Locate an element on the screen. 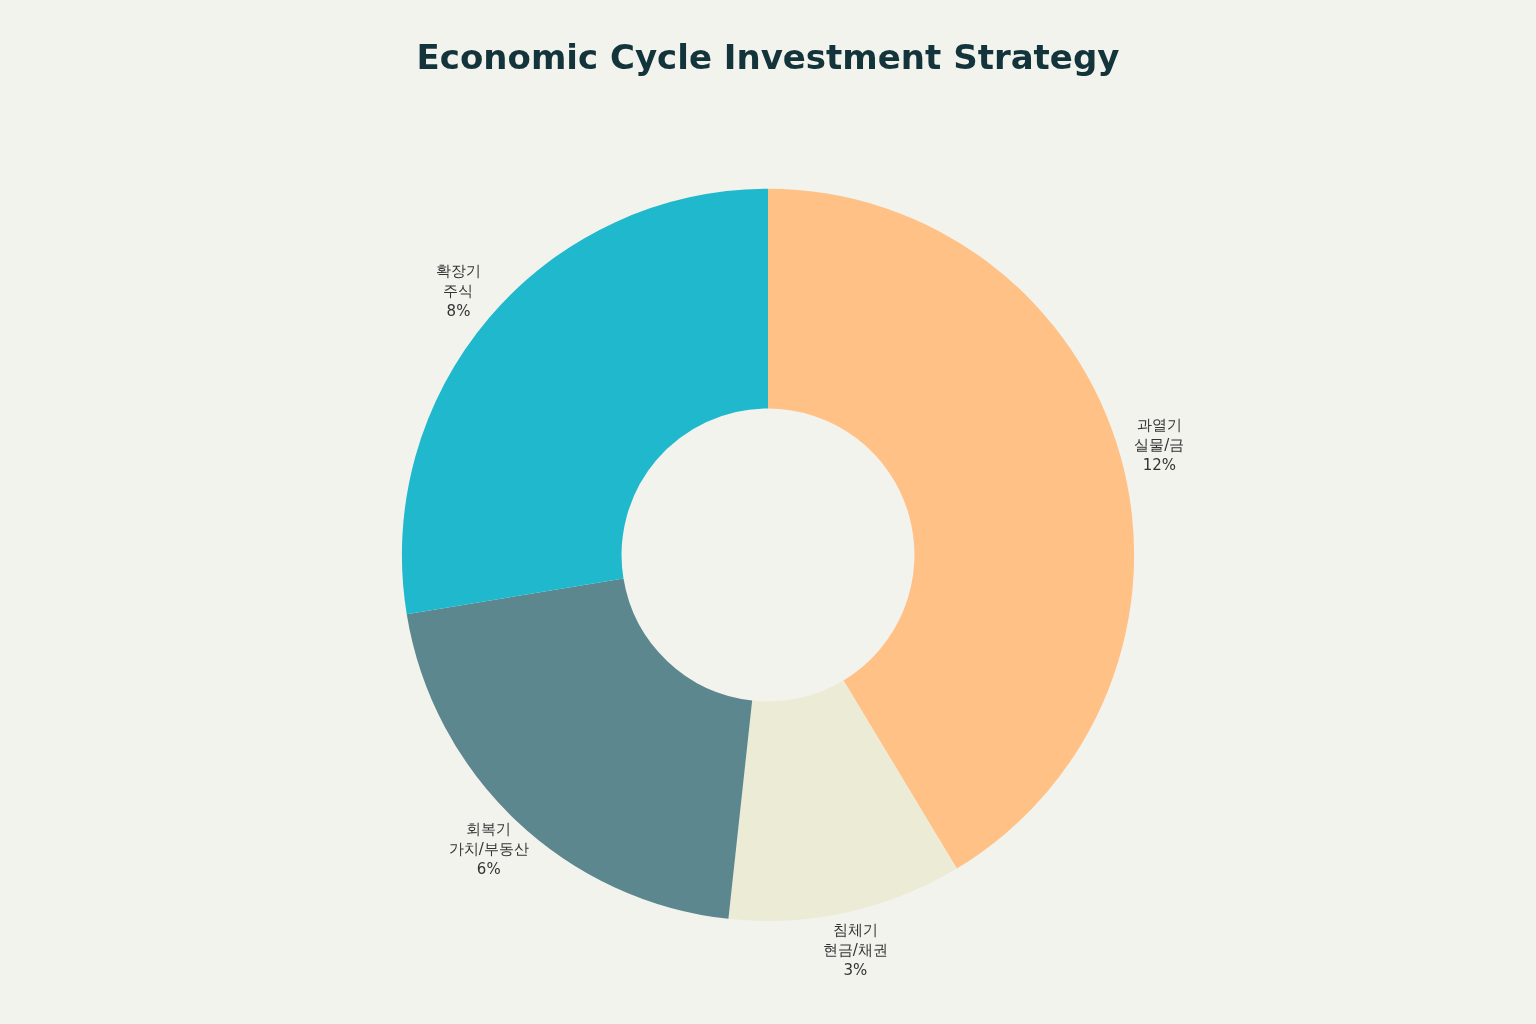  chart-title: Economic Cycle Investment Strategy is located at coordinates (768, 57).